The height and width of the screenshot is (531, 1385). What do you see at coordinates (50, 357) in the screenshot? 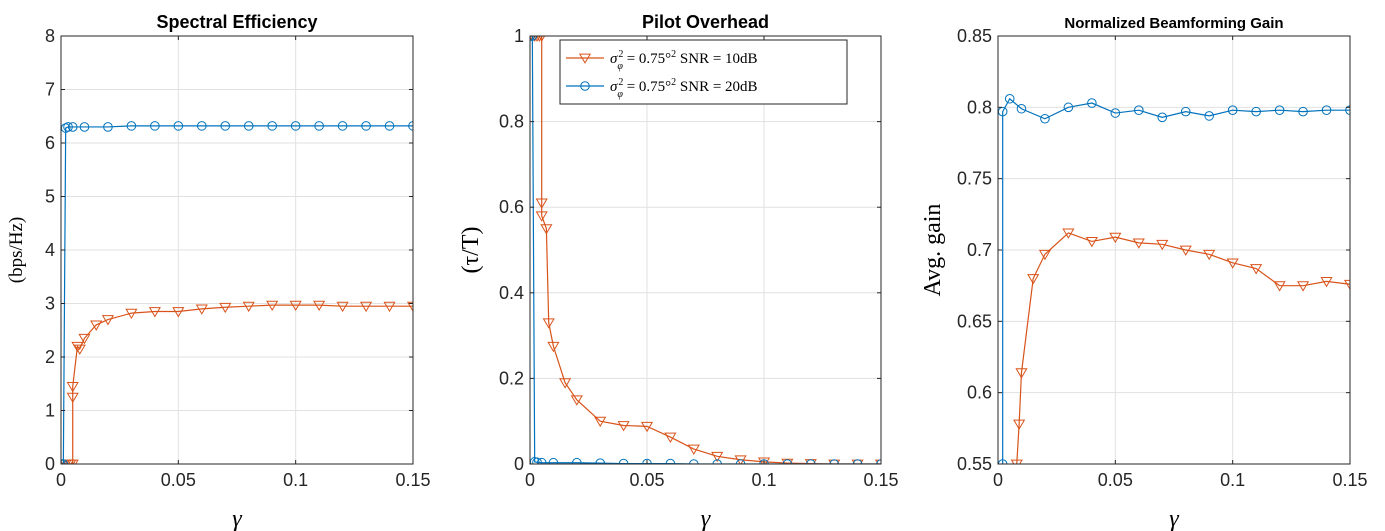
I see `y-tick-label: 2` at bounding box center [50, 357].